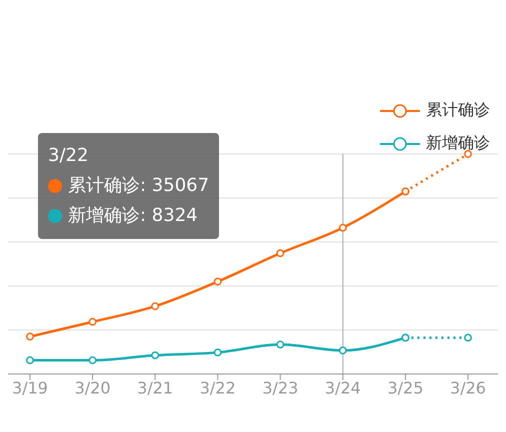 Image resolution: width=506 pixels, height=432 pixels. What do you see at coordinates (30, 388) in the screenshot?
I see `x-tick-label: 3/19` at bounding box center [30, 388].